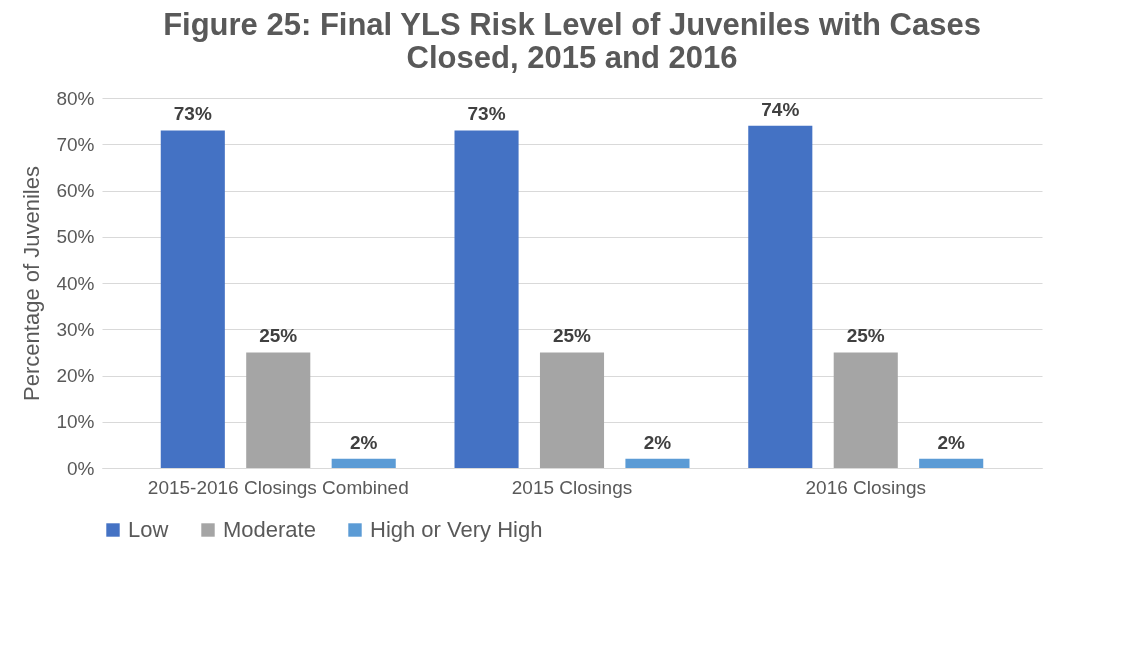 The width and height of the screenshot is (1139, 650). Describe the element at coordinates (75, 375) in the screenshot. I see `y-tick-label: 20%` at that location.